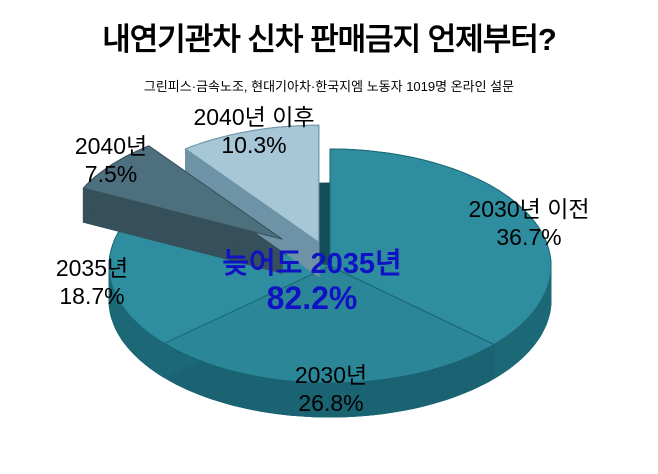  I want to click on slice-label-2035: 2035년 18.7%, so click(92, 282).